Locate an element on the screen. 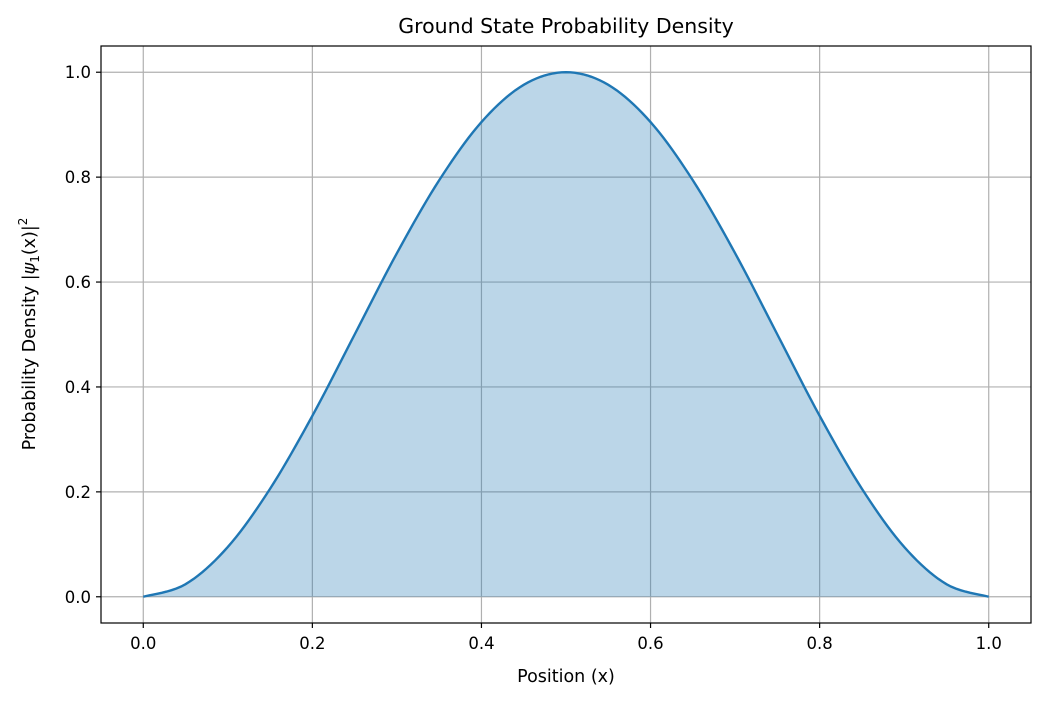 The image size is (1046, 701). y-axis-label-subscript: 1 is located at coordinates (35, 259).